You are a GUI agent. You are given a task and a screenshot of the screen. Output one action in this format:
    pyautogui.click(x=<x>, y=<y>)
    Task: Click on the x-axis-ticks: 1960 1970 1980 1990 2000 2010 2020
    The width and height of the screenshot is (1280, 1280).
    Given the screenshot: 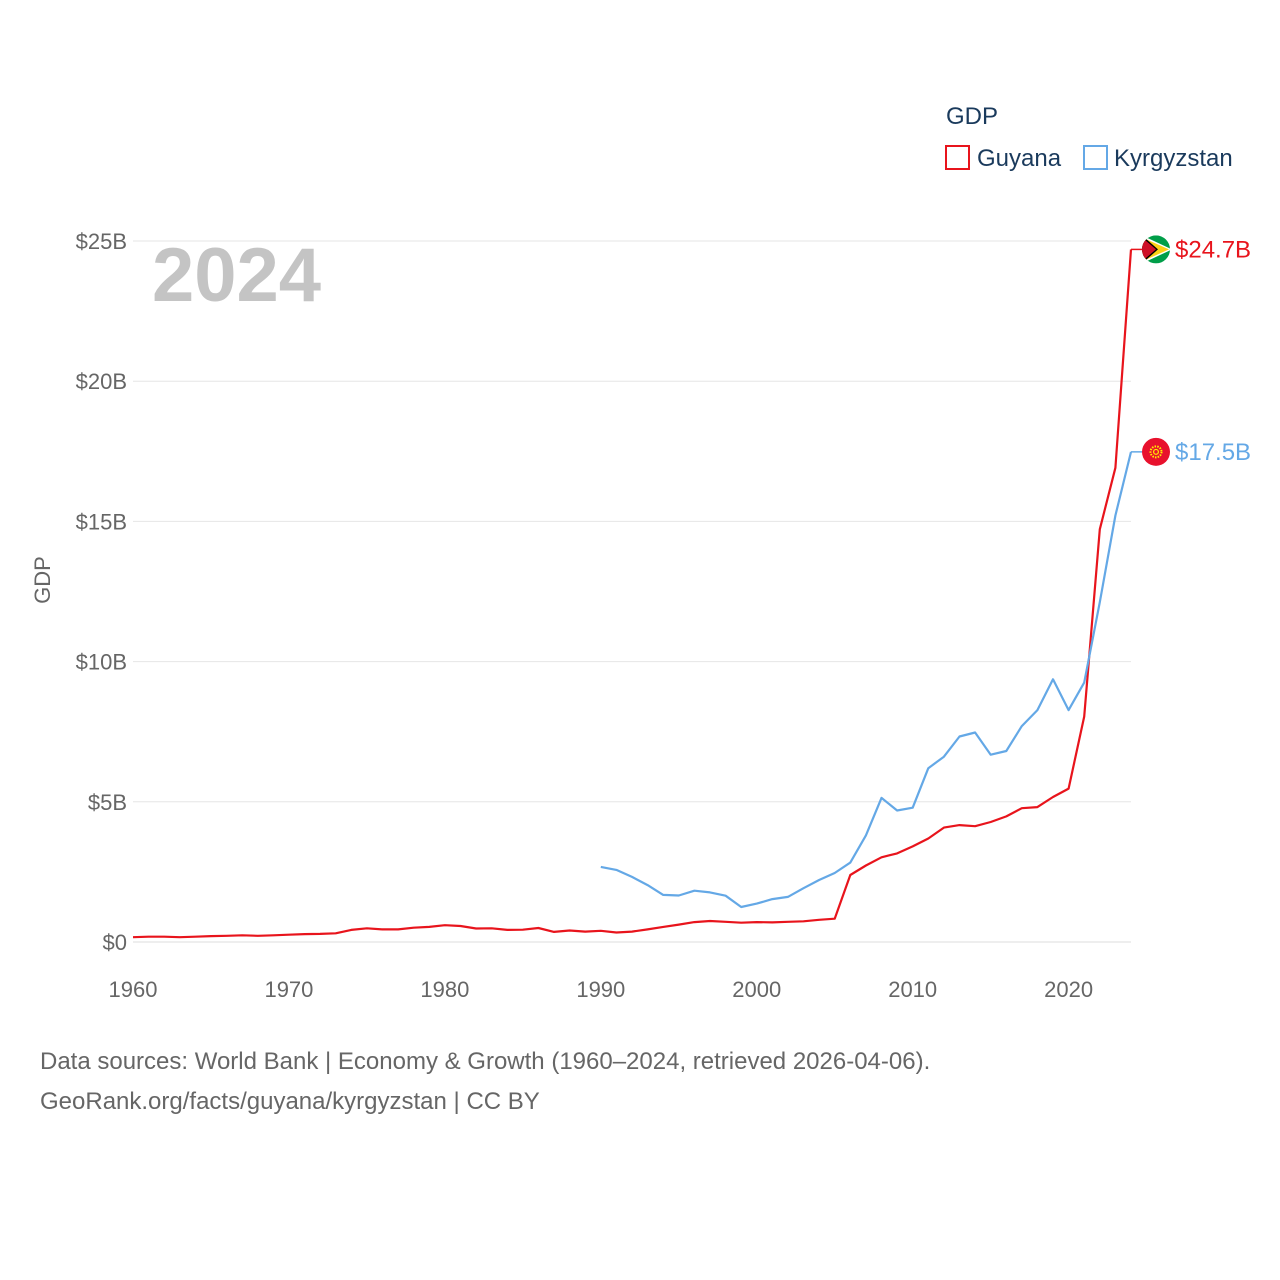 What is the action you would take?
    pyautogui.click(x=601, y=989)
    